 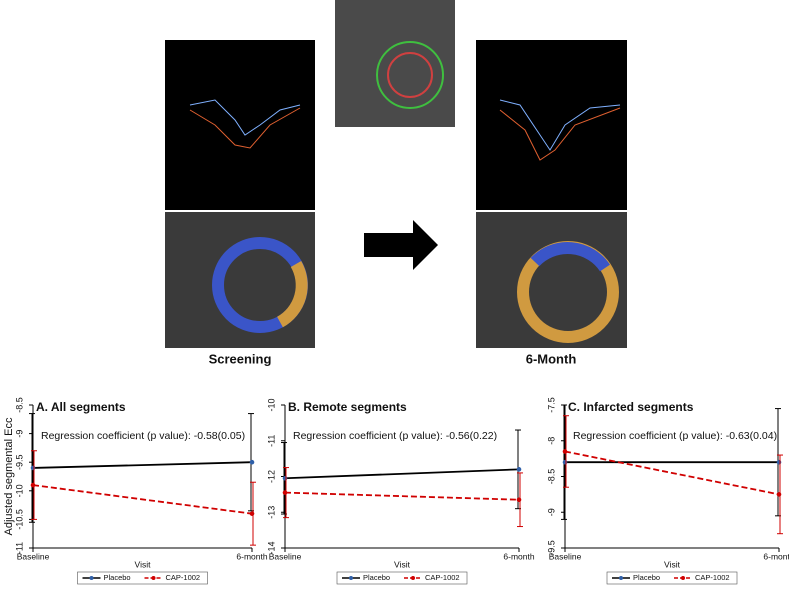 I want to click on contour, so click(x=410, y=75).